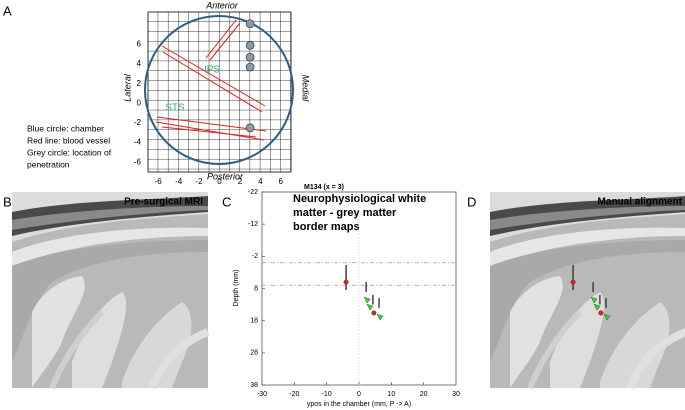 The image size is (685, 410). What do you see at coordinates (139, 102) in the screenshot?
I see `y-tick-label: 0` at bounding box center [139, 102].